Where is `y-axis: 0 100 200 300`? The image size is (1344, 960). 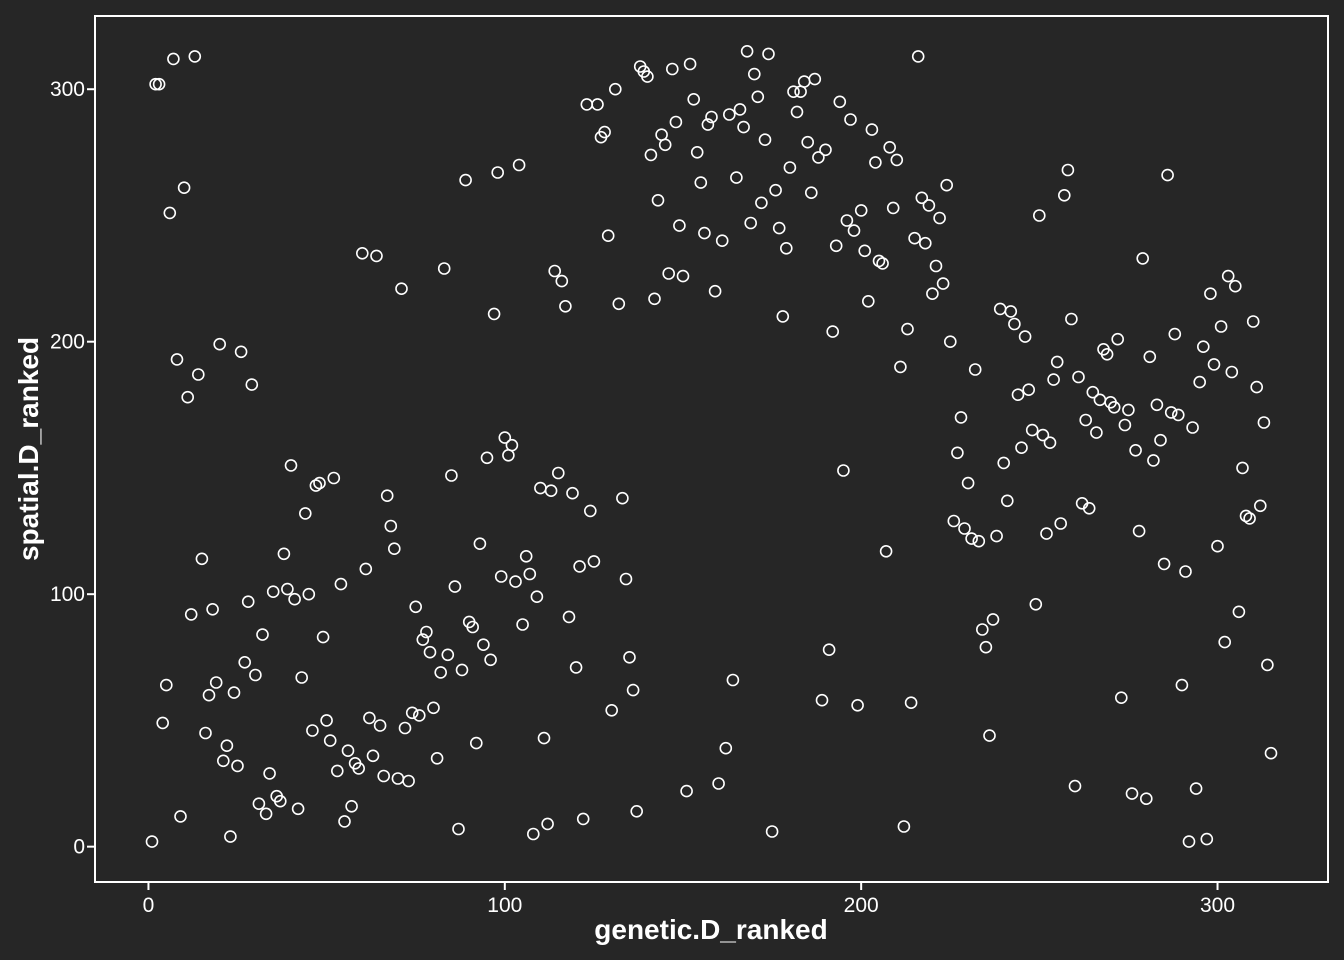
y-axis: 0 100 200 300 is located at coordinates (72, 468).